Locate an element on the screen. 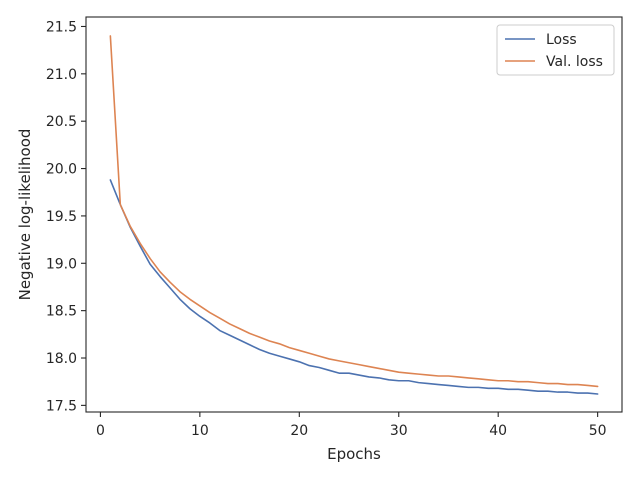 This screenshot has width=640, height=480. x-axis-ticks: 0 10 20 30 40 50 is located at coordinates (351, 425).